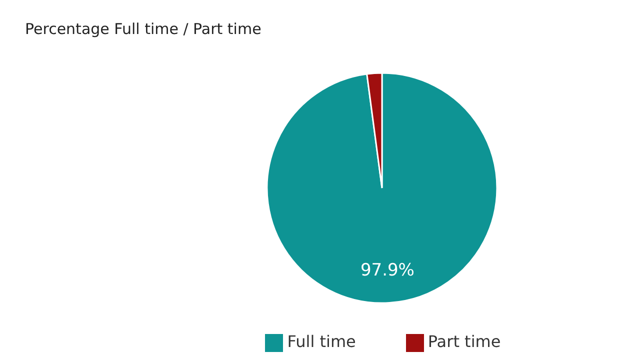  I want to click on legend-label: Part time, so click(464, 342).